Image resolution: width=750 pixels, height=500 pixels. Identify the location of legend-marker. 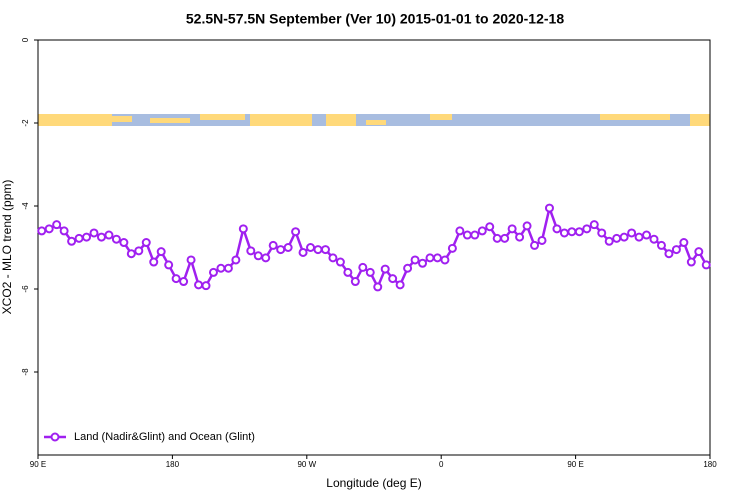
(55, 437).